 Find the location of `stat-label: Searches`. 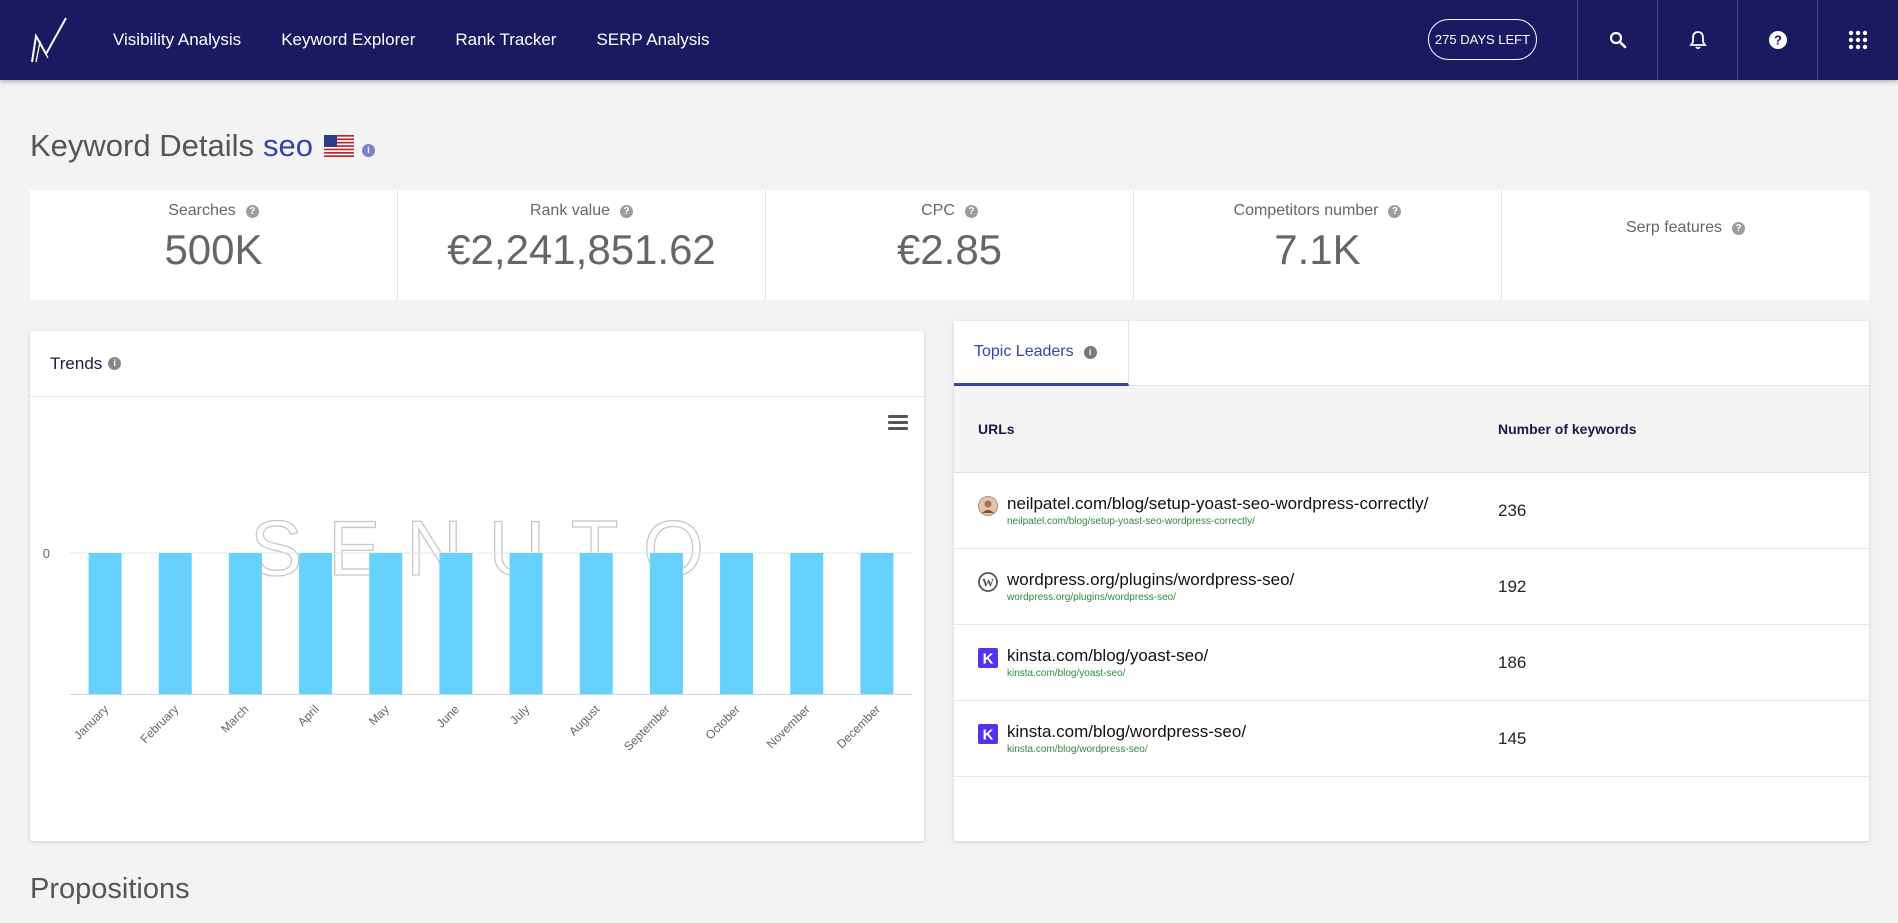

stat-label: Searches is located at coordinates (202, 210).